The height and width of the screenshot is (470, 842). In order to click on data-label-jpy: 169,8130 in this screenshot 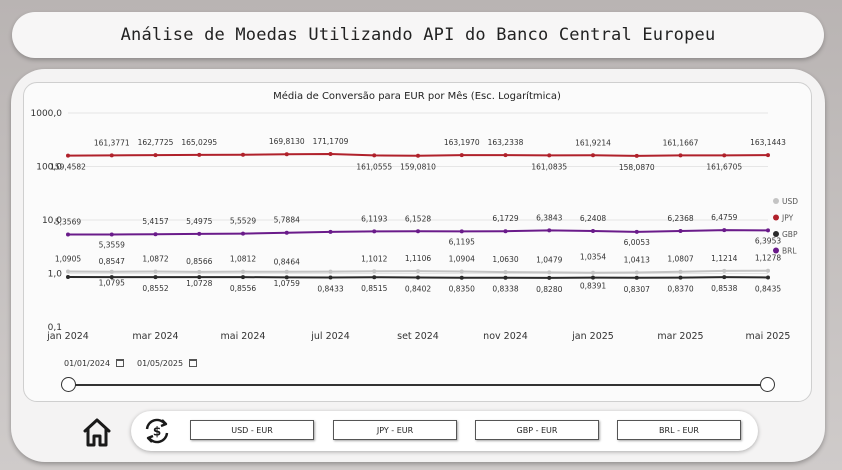, I will do `click(287, 141)`.